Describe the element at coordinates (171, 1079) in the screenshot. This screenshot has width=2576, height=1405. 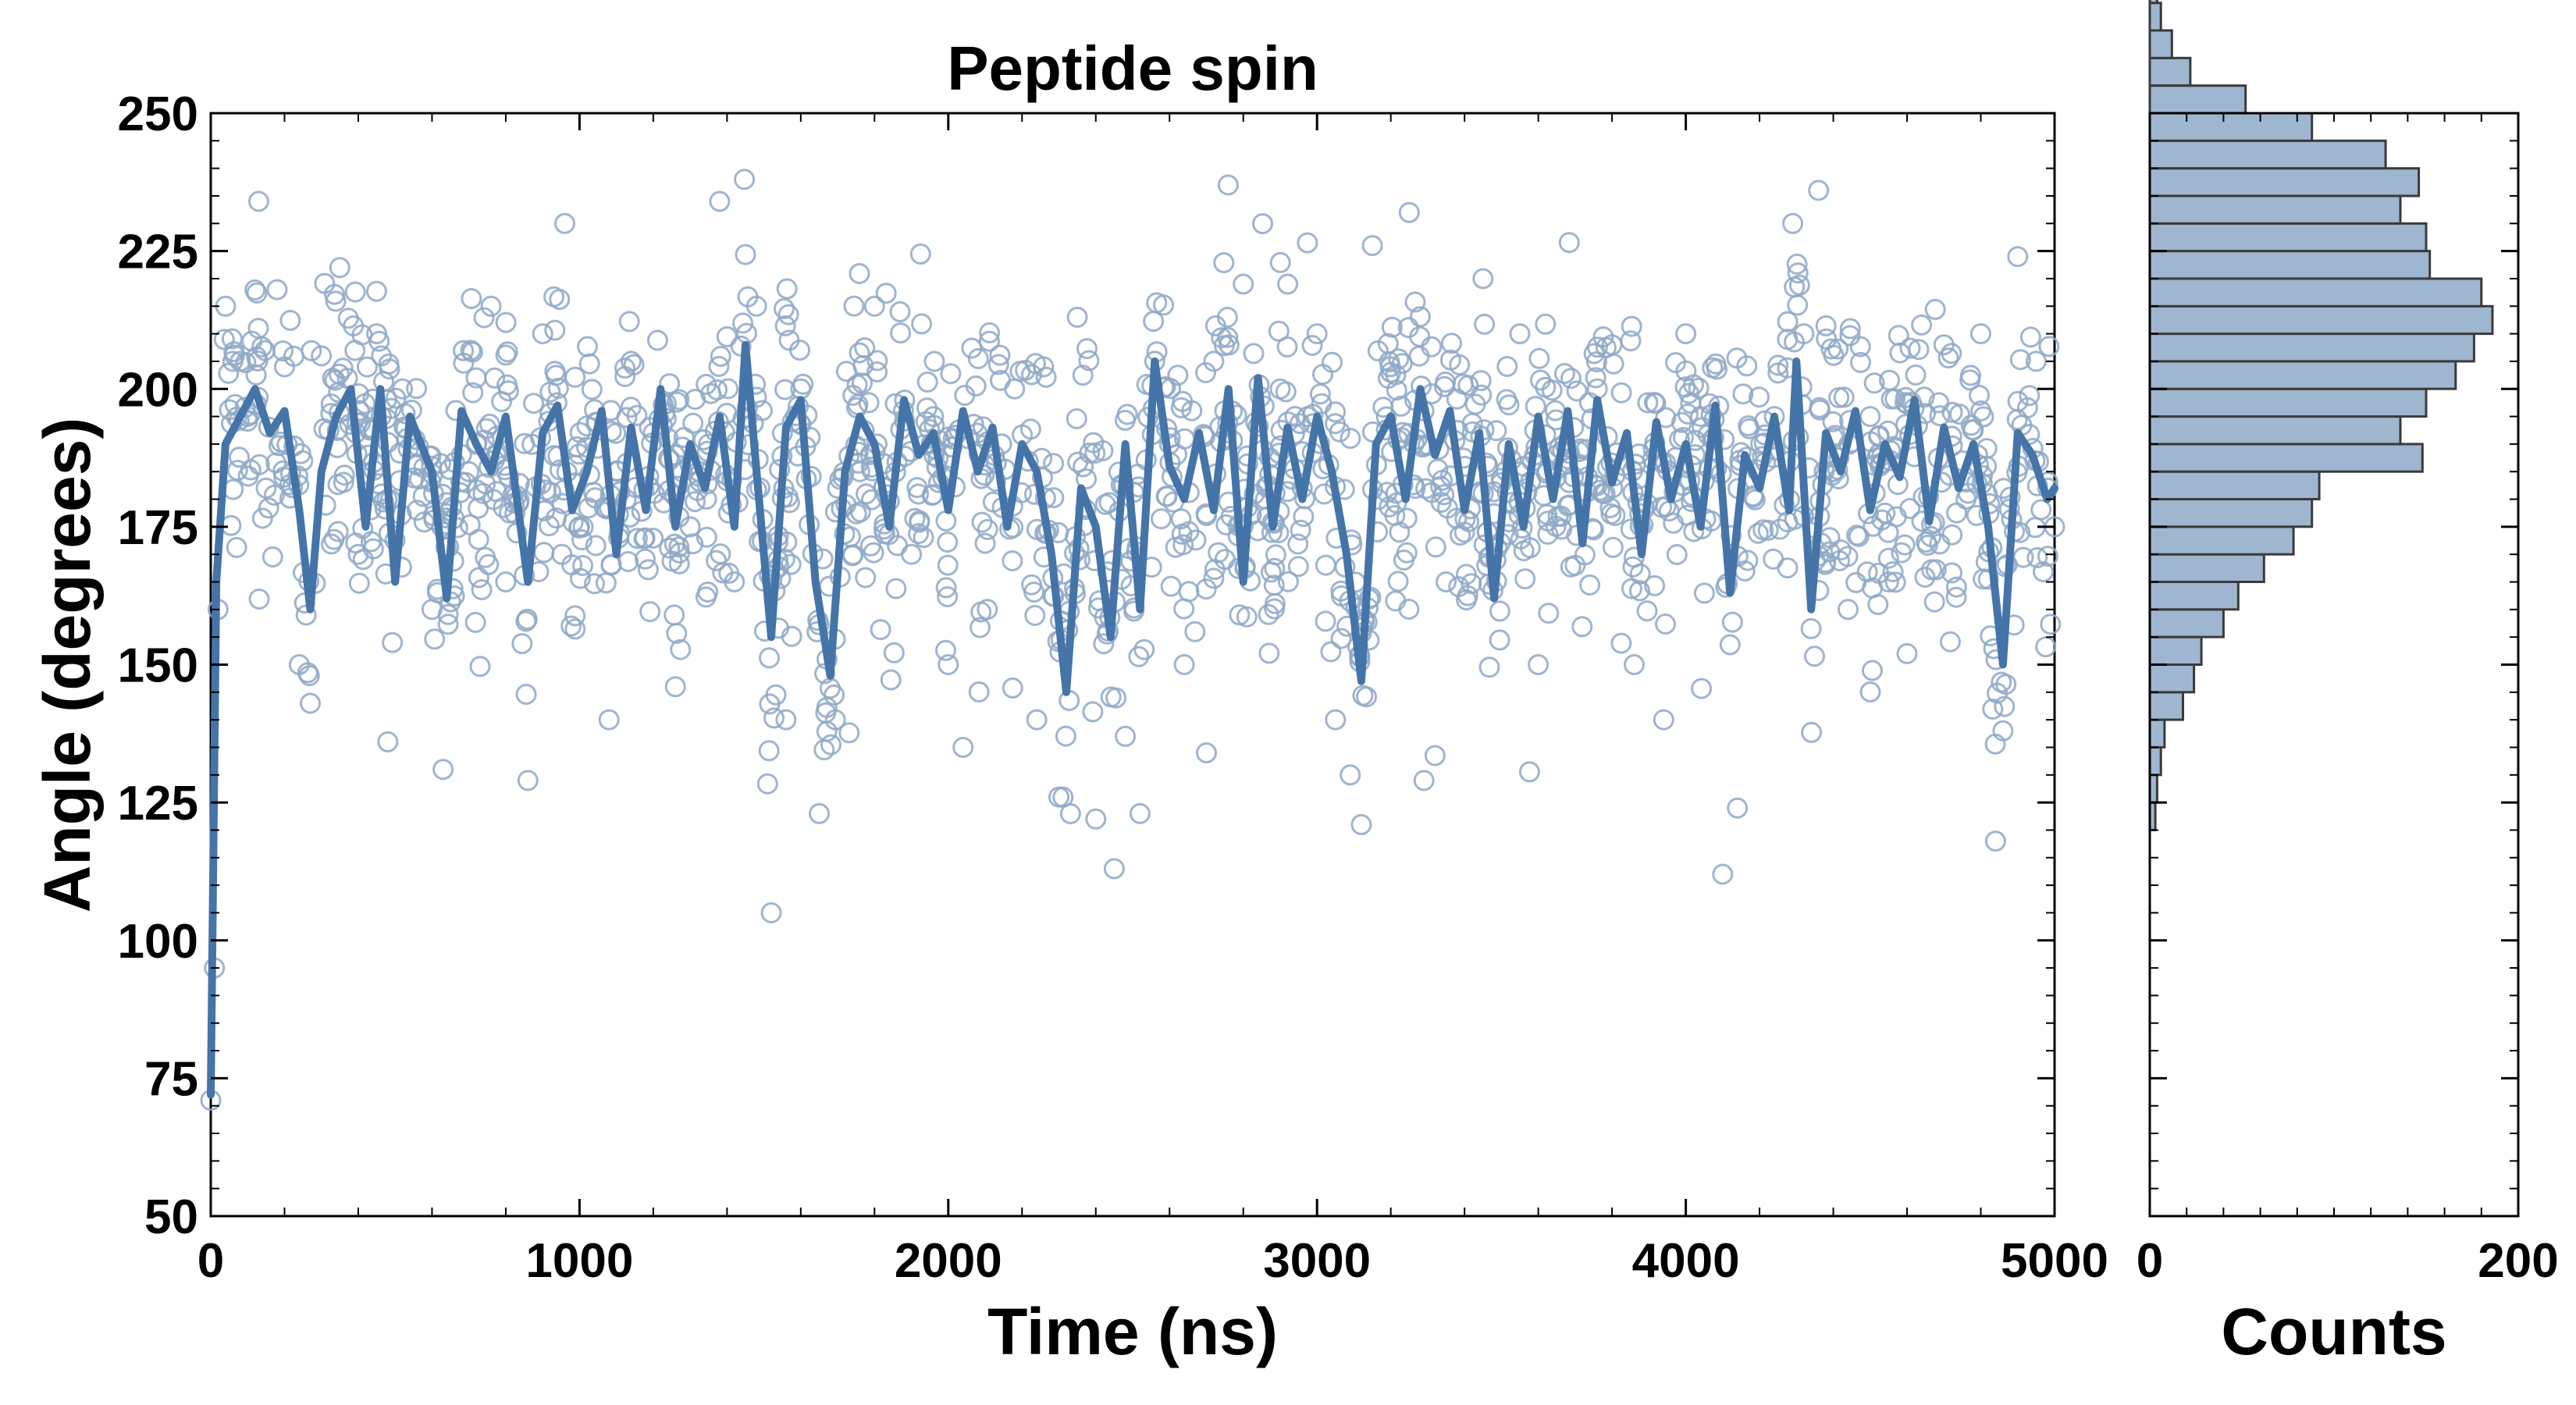
I see `y-tick-label: 75` at that location.